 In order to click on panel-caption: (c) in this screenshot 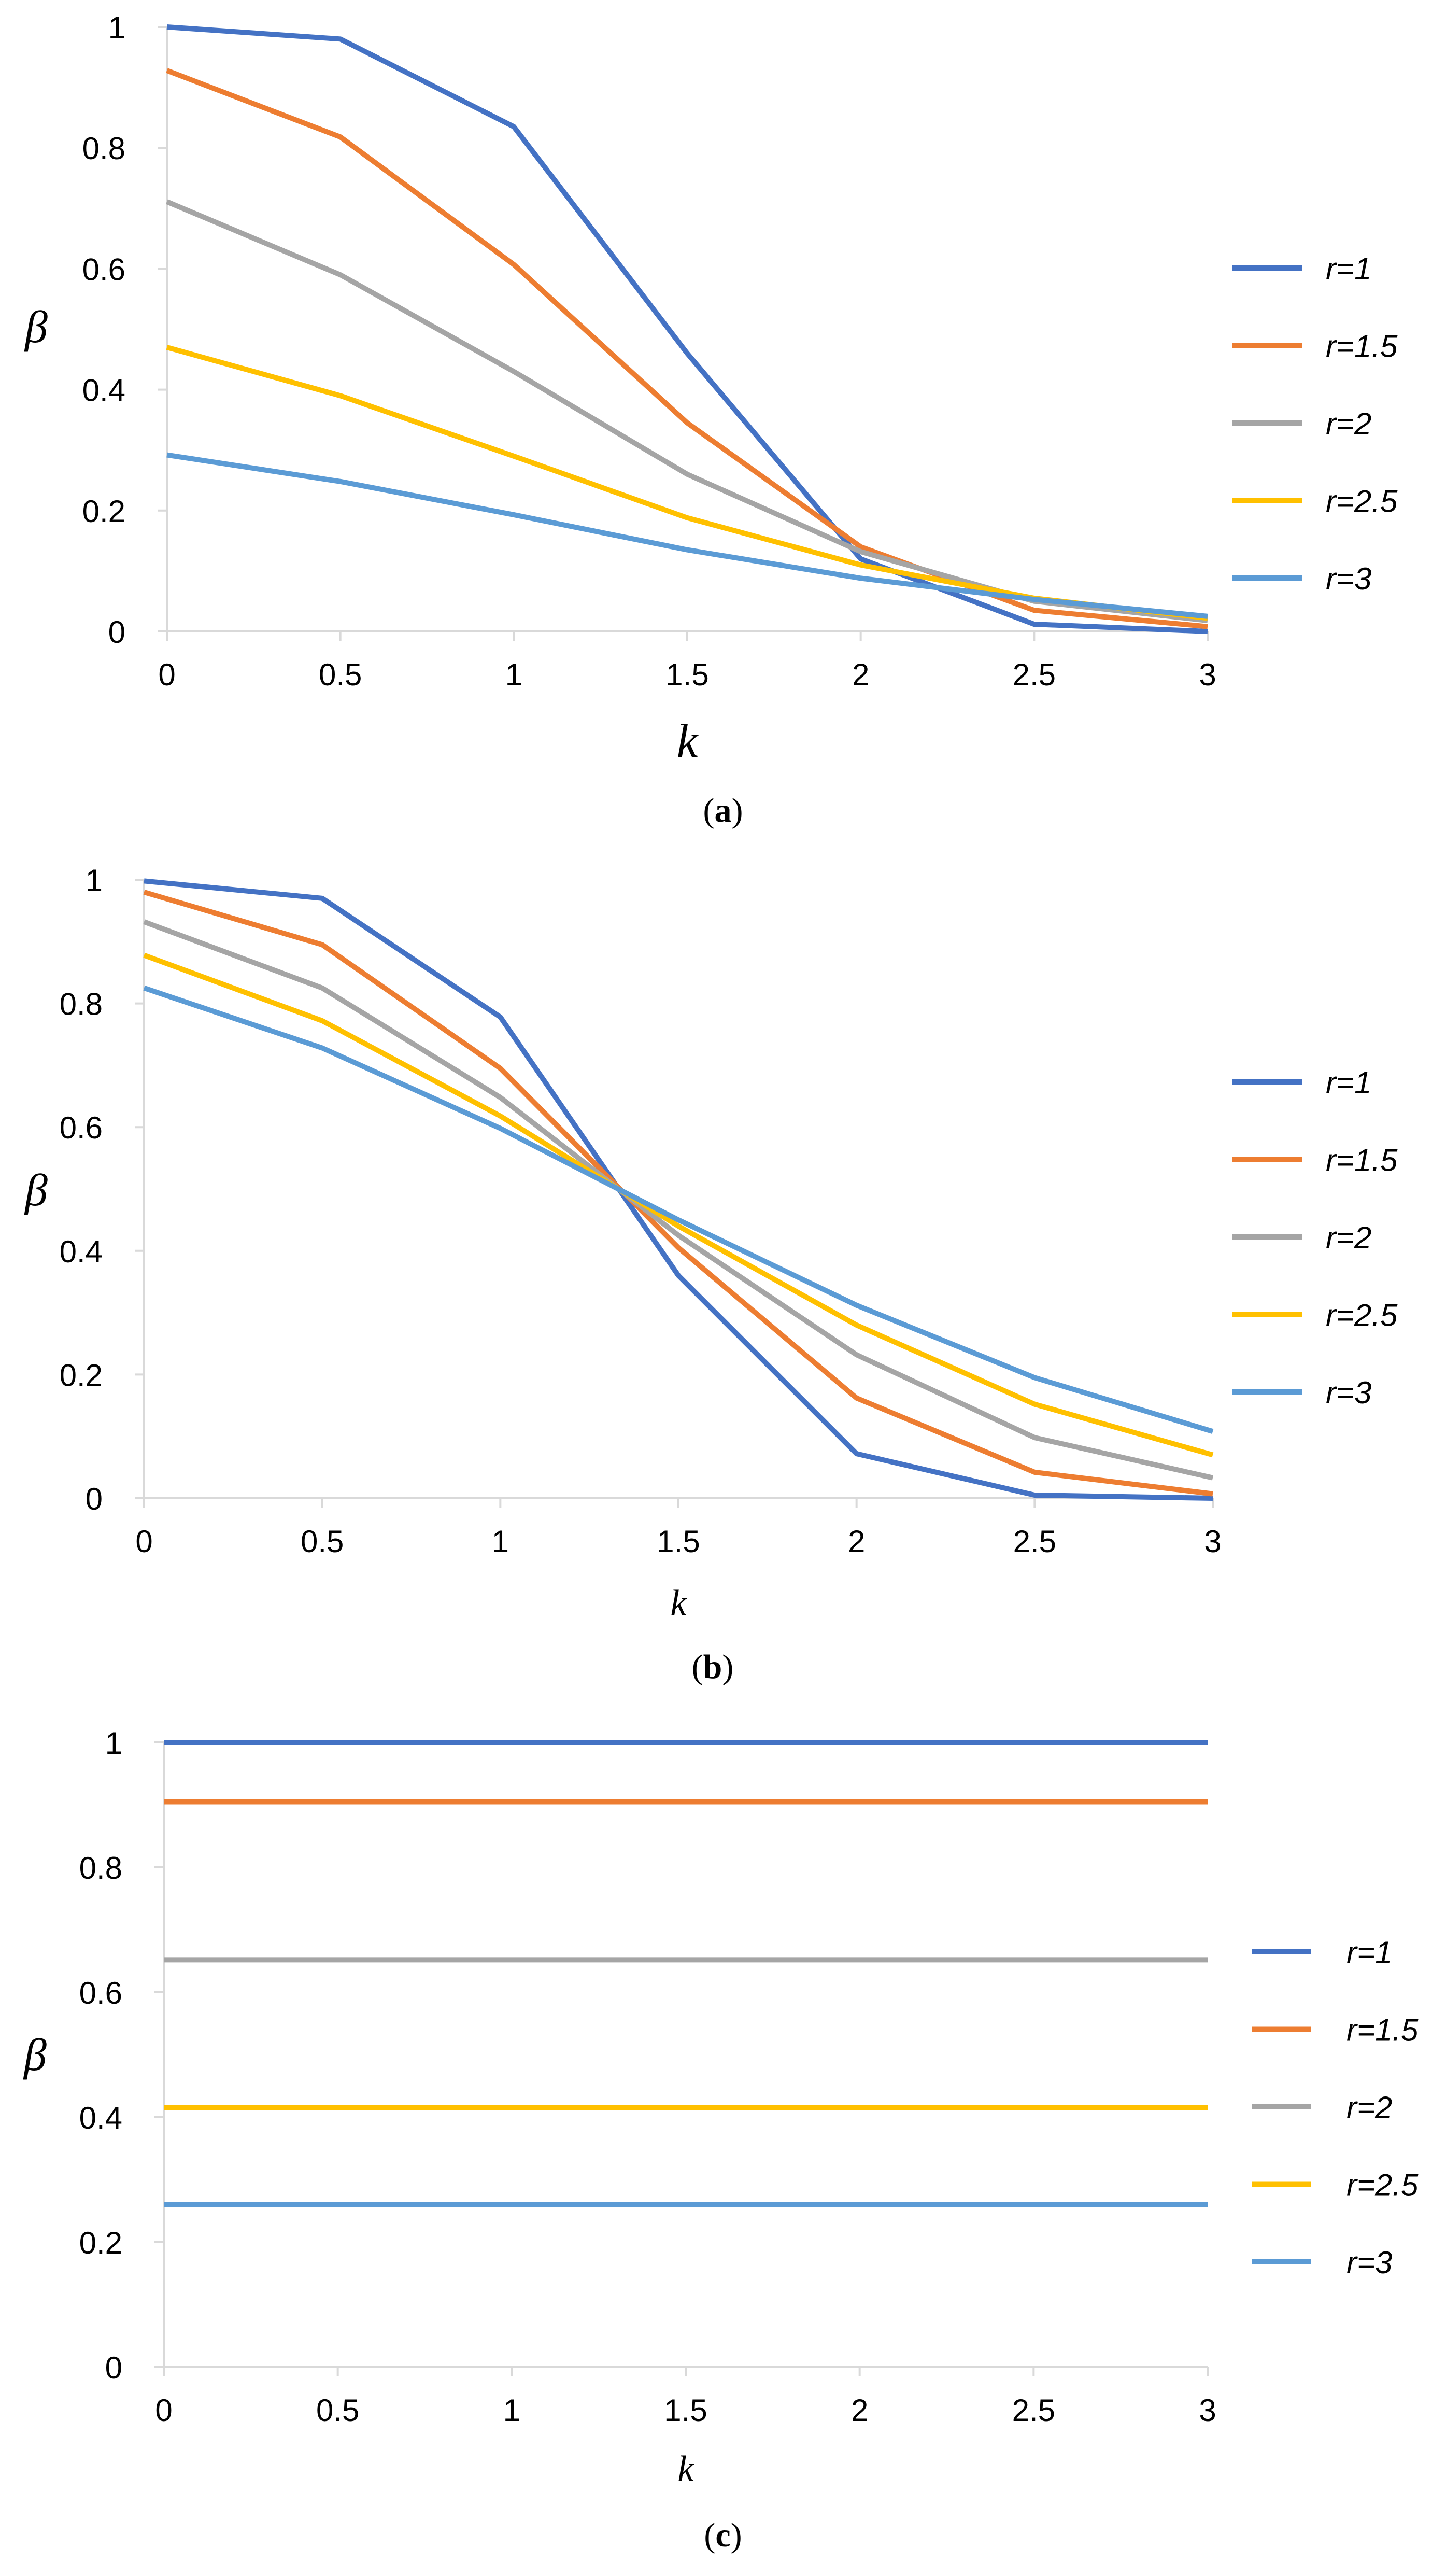, I will do `click(723, 2535)`.